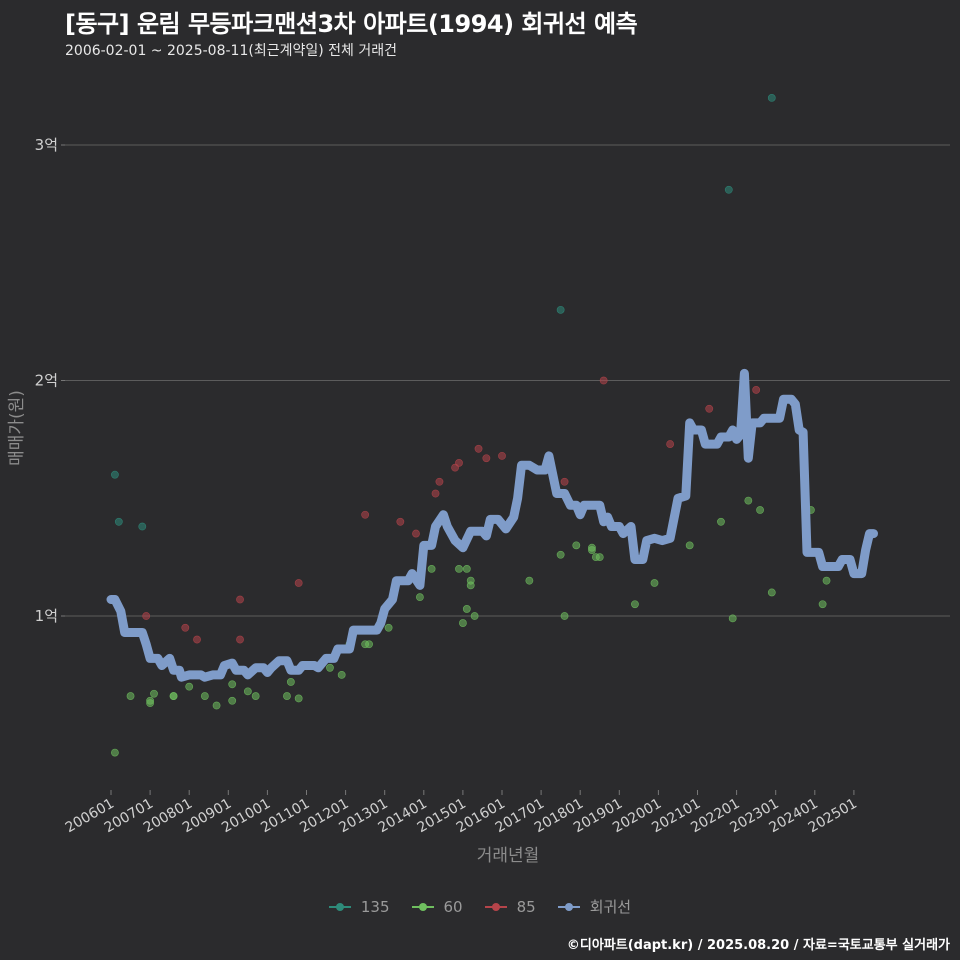 This screenshot has height=960, width=960. I want to click on x-axis-title: 거래년월, so click(508, 856).